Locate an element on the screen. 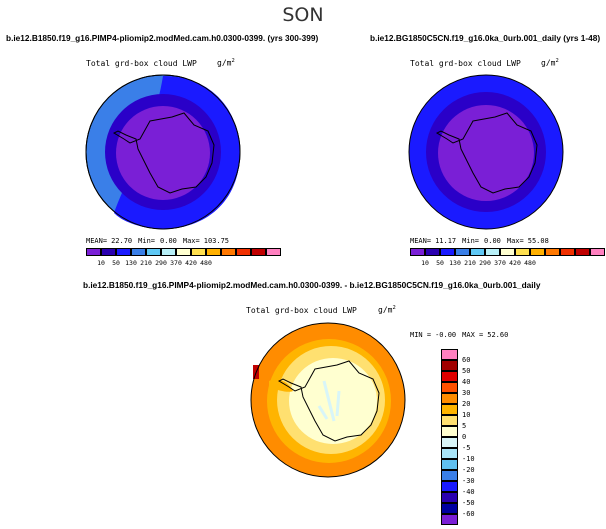 The width and height of the screenshot is (606, 529). left-units: g/m2 is located at coordinates (226, 63).